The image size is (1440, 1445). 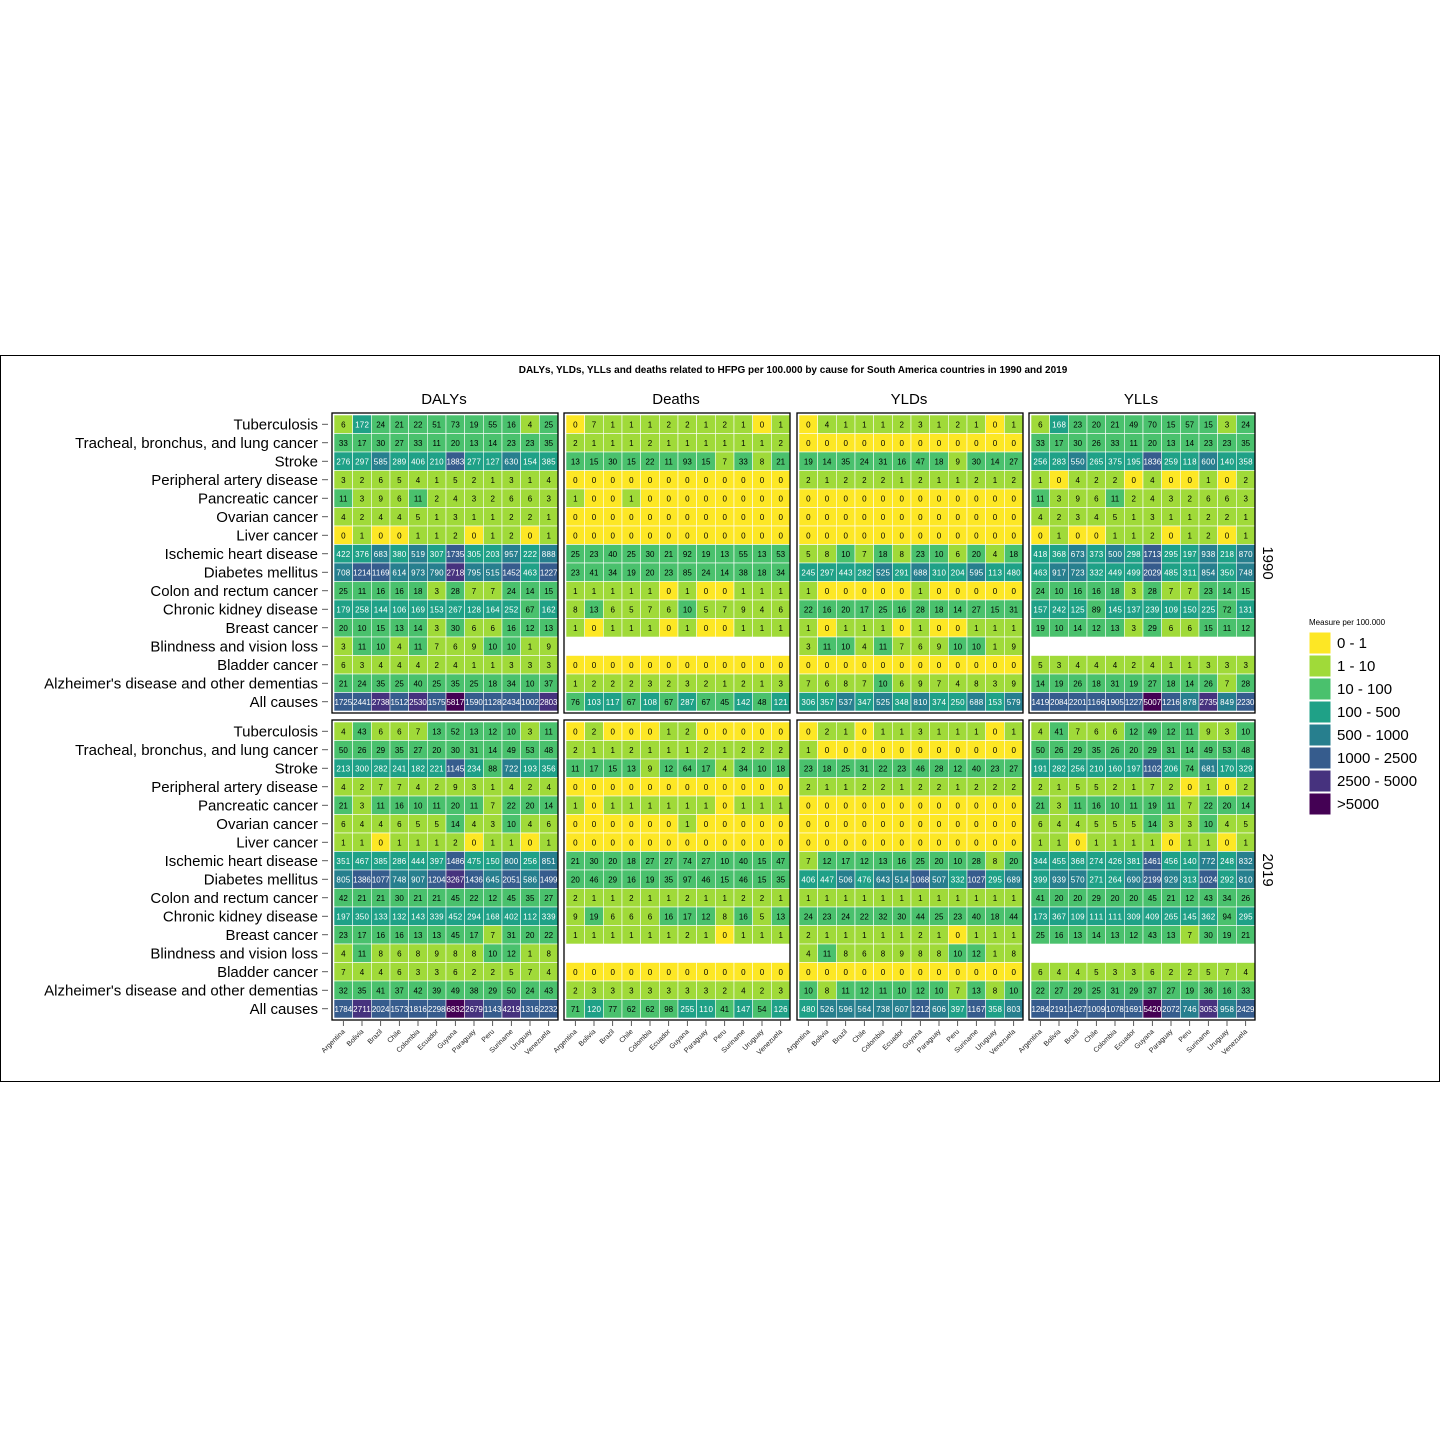 What do you see at coordinates (1171, 424) in the screenshot?
I see `cell-value: 15` at bounding box center [1171, 424].